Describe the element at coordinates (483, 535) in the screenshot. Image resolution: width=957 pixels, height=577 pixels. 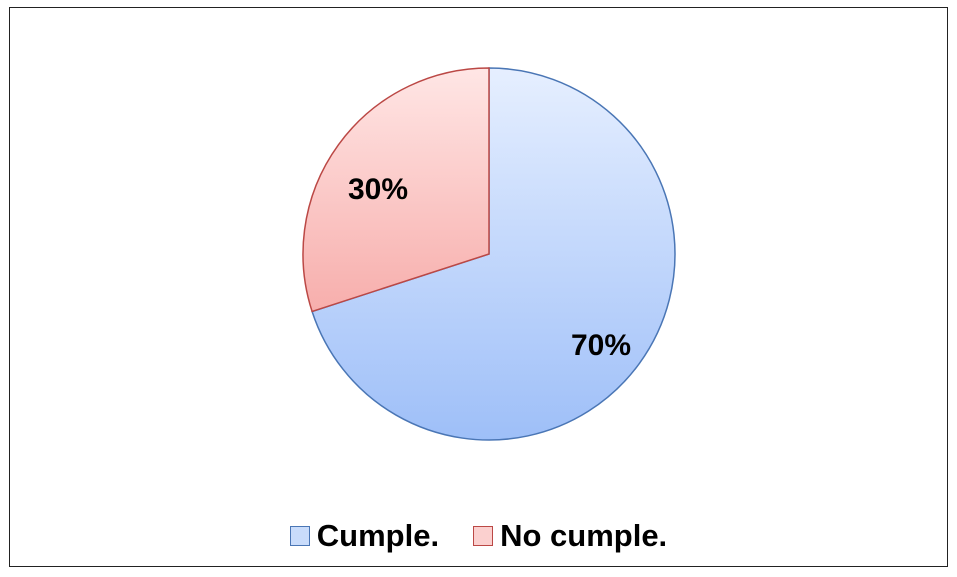
I see `legend-swatch-no-cumple` at that location.